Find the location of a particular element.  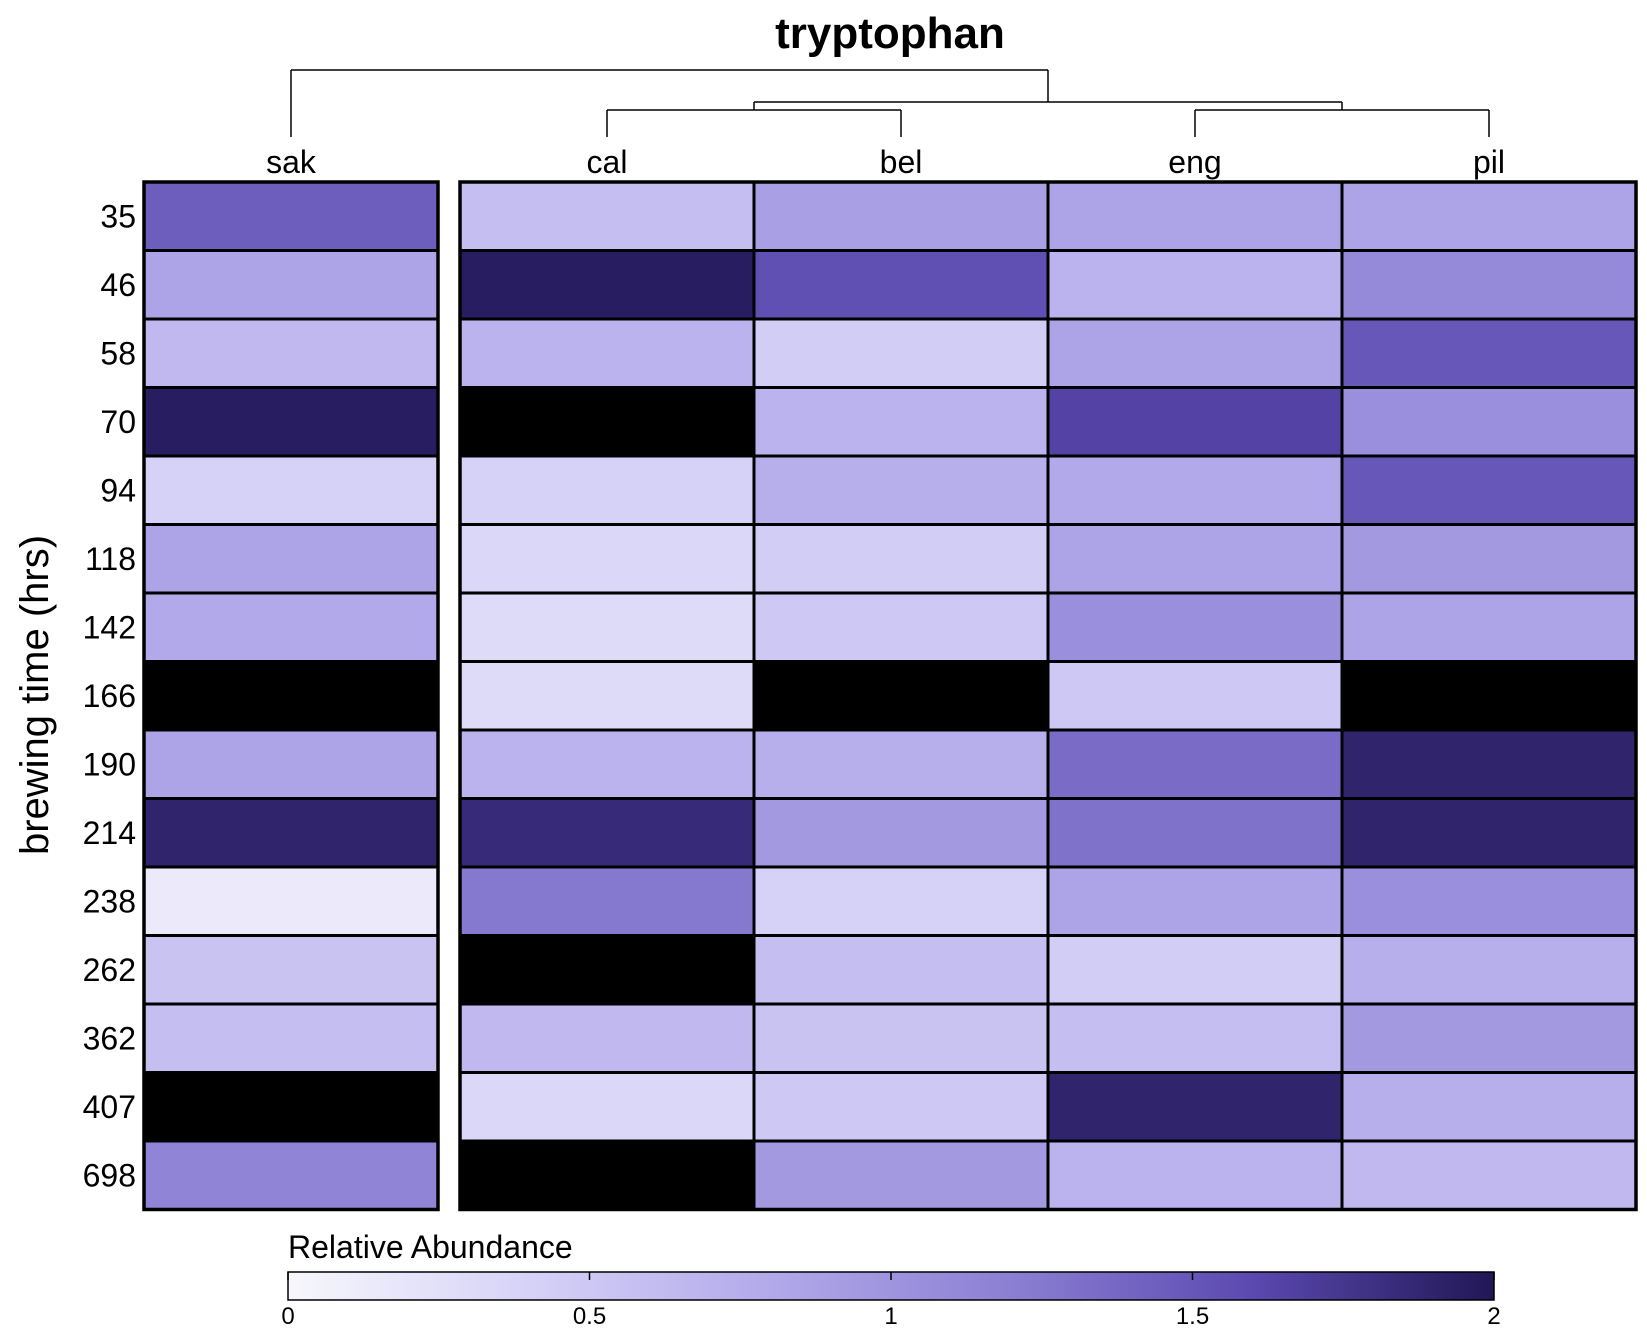

heatmap-block-border is located at coordinates (291, 696).